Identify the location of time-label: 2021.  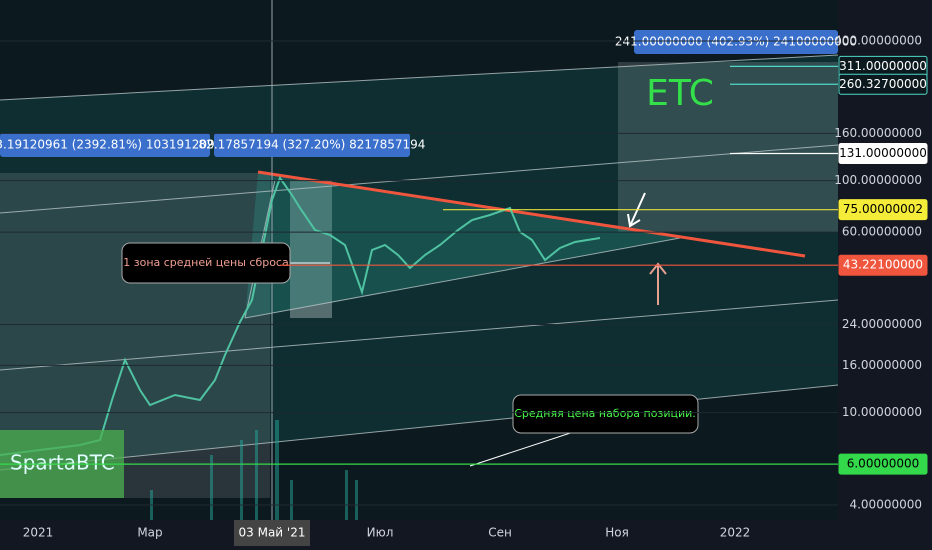
(38, 533).